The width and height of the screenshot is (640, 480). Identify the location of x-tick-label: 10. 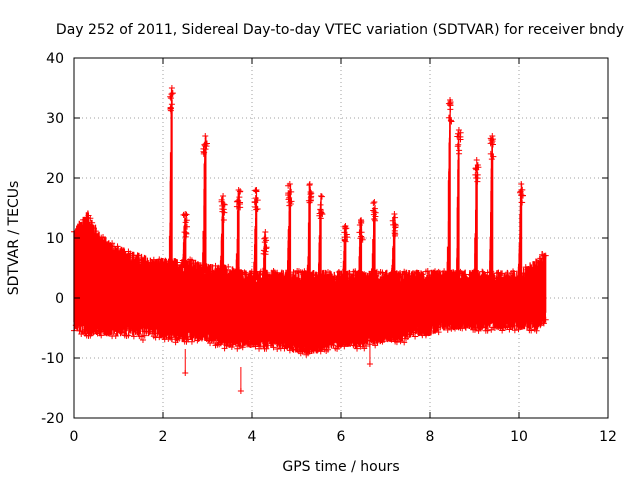
(519, 437).